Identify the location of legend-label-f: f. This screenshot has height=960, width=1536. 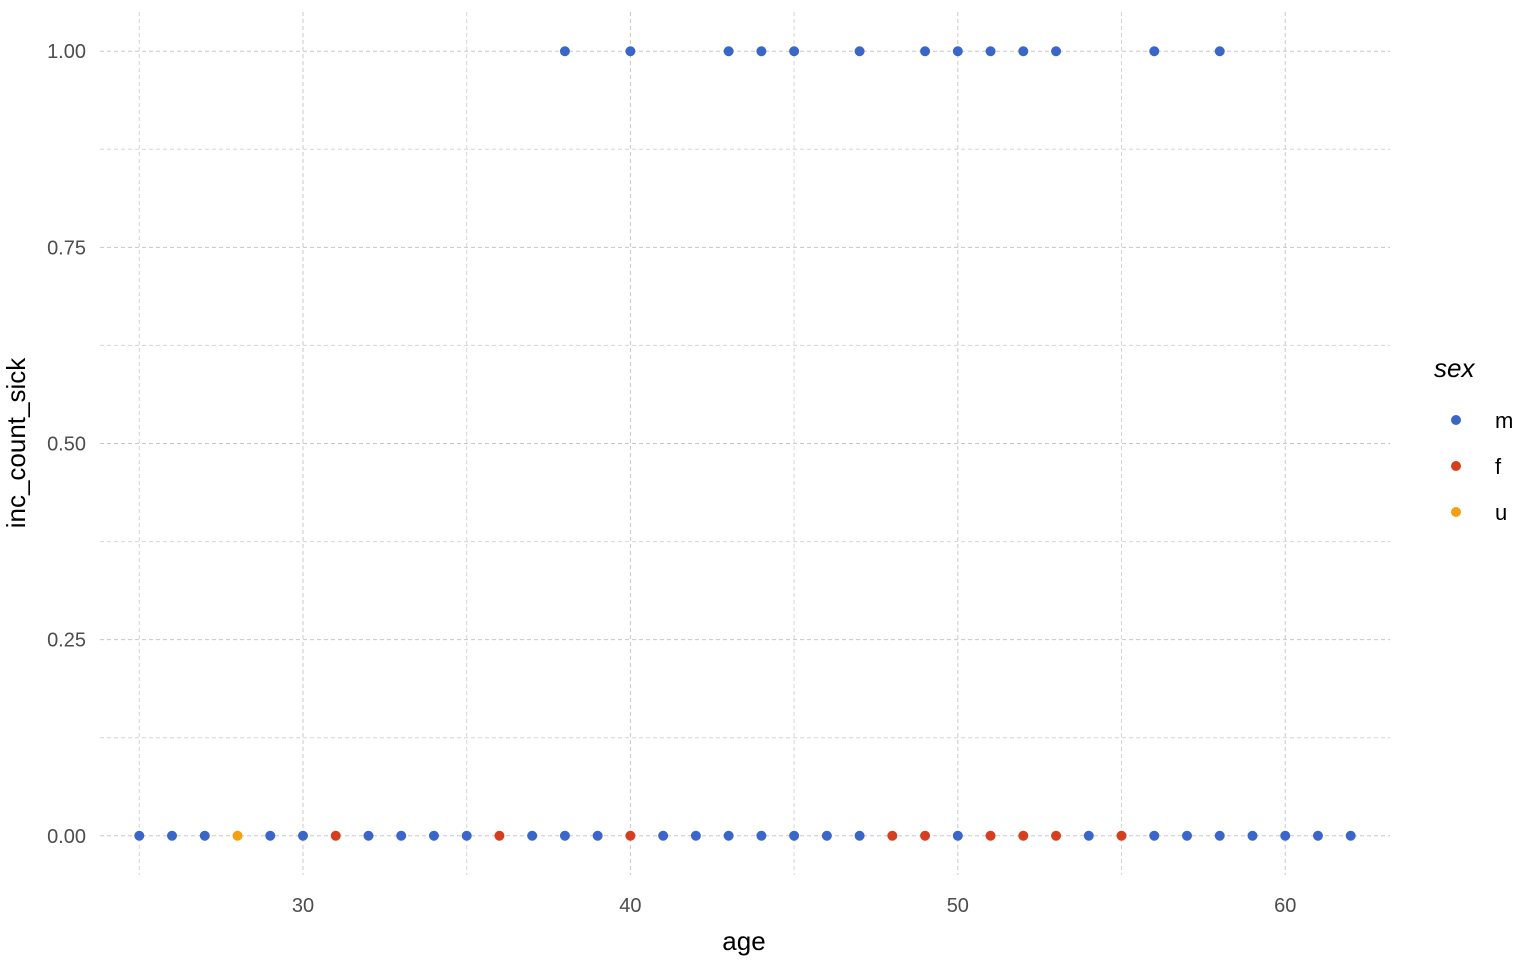
(1498, 466).